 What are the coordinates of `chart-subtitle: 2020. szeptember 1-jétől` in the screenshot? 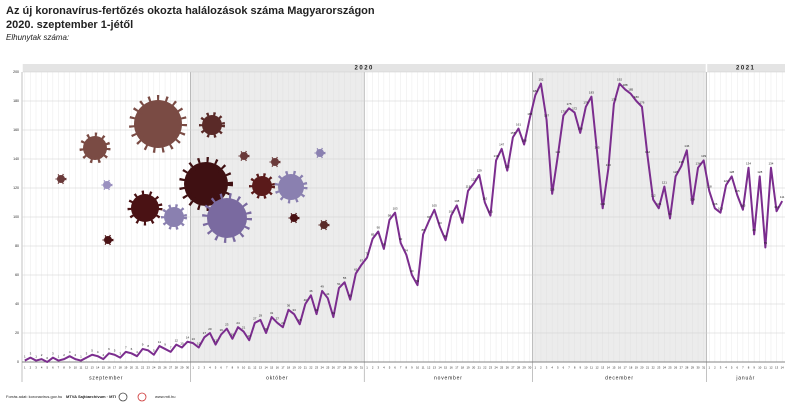 It's located at (69, 25).